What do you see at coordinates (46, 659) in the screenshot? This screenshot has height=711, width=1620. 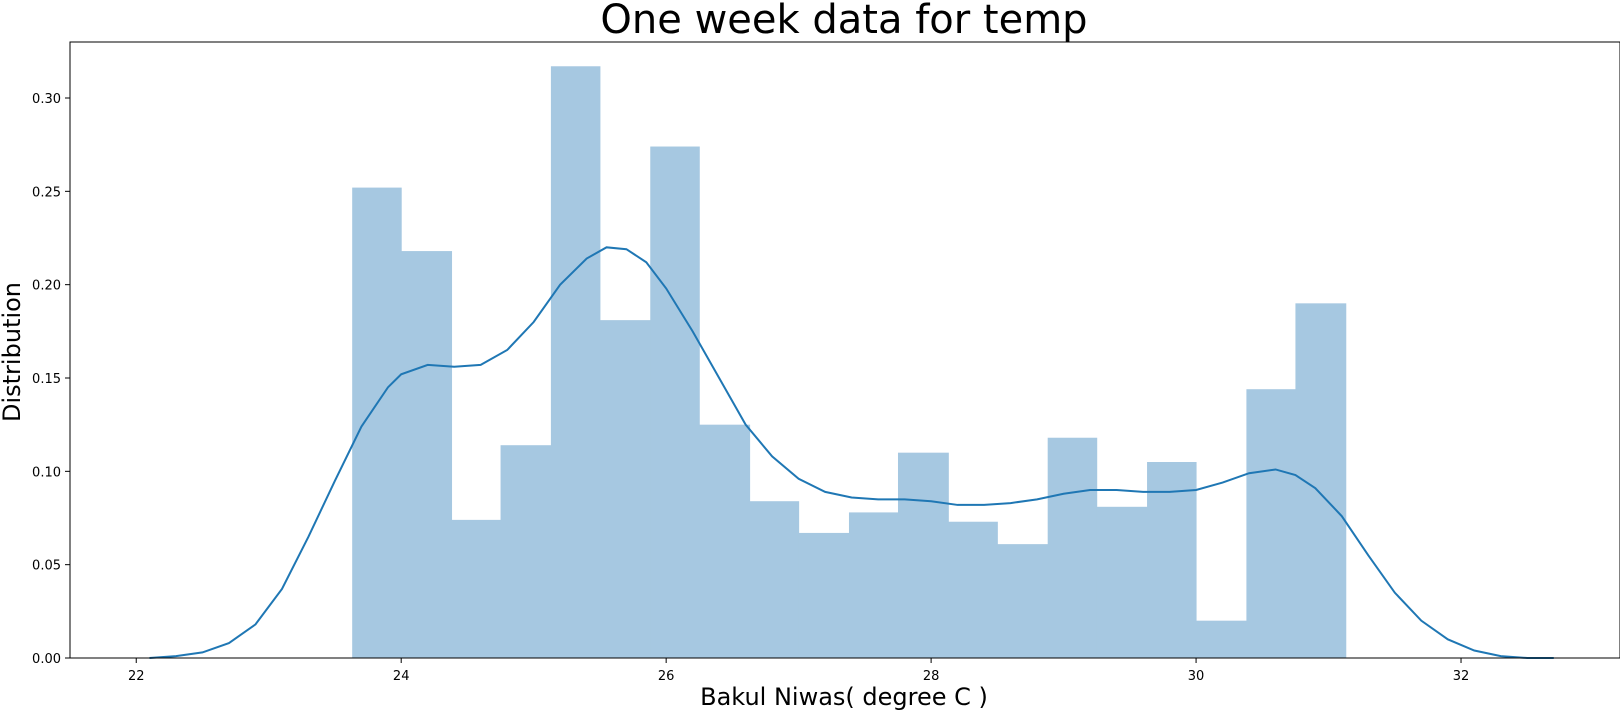 I see `y-tick-label: 0.00` at bounding box center [46, 659].